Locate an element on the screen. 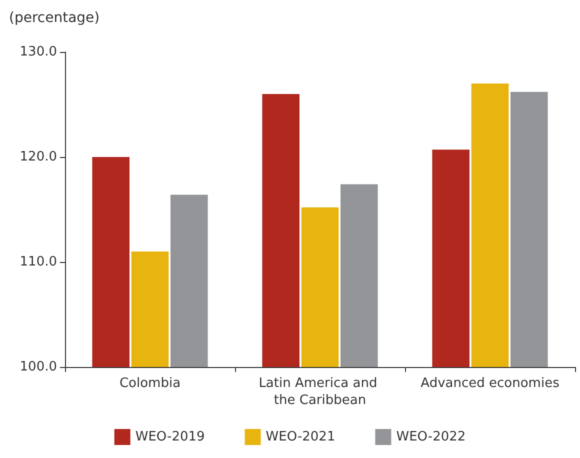 Image resolution: width=580 pixels, height=458 pixels. y-tick-label: 100.0 is located at coordinates (38, 367).